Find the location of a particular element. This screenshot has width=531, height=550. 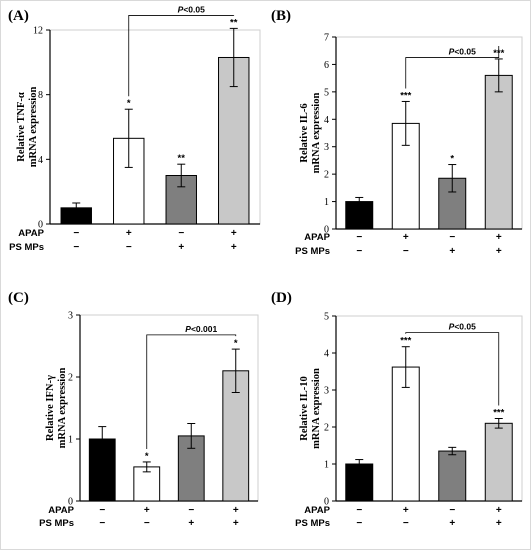

significance-label-3: ** is located at coordinates (182, 158).